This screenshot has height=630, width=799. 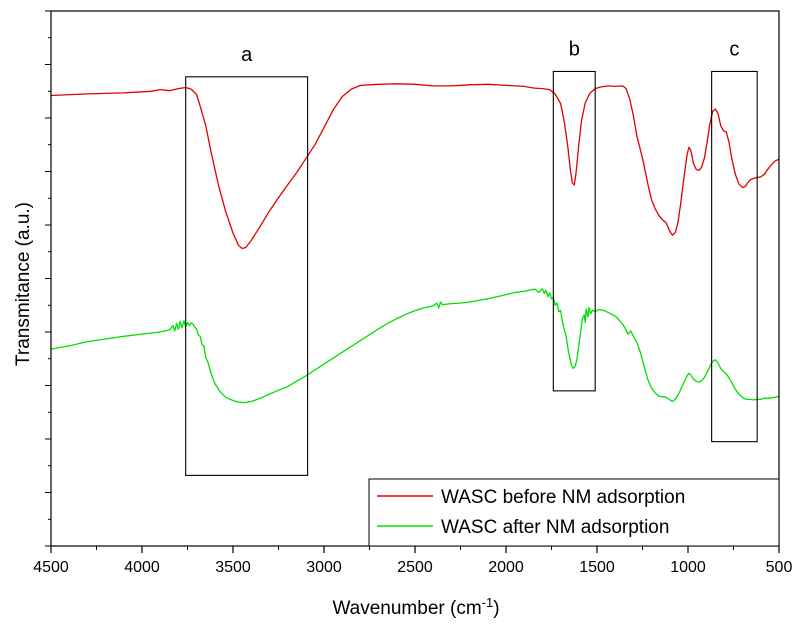 I want to click on x-axis-title-main: Wavenumber (cm, so click(x=406, y=608).